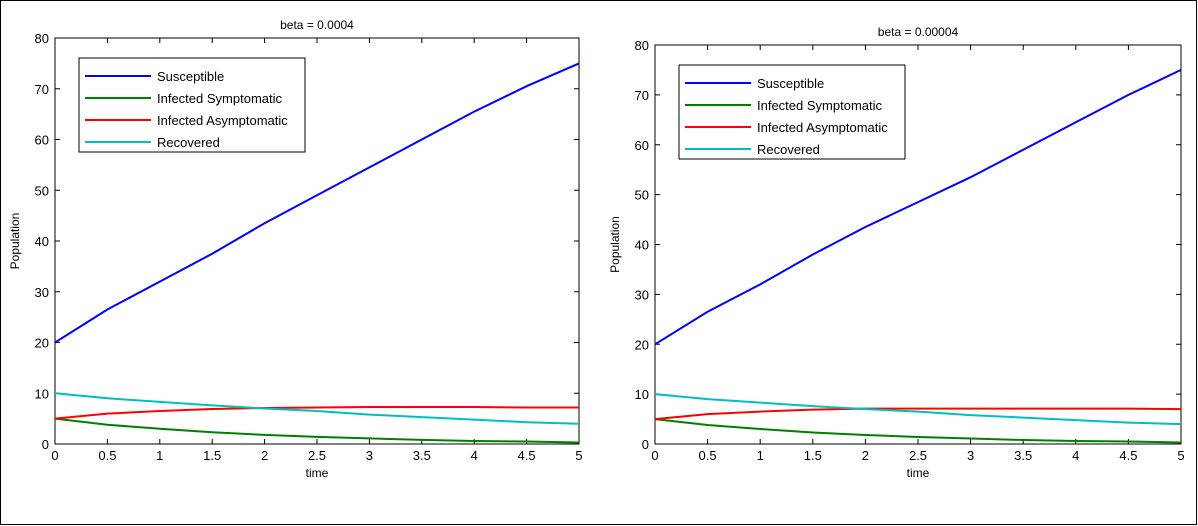 This screenshot has width=1198, height=526. What do you see at coordinates (317, 25) in the screenshot?
I see `chart-title: beta = 0.0004` at bounding box center [317, 25].